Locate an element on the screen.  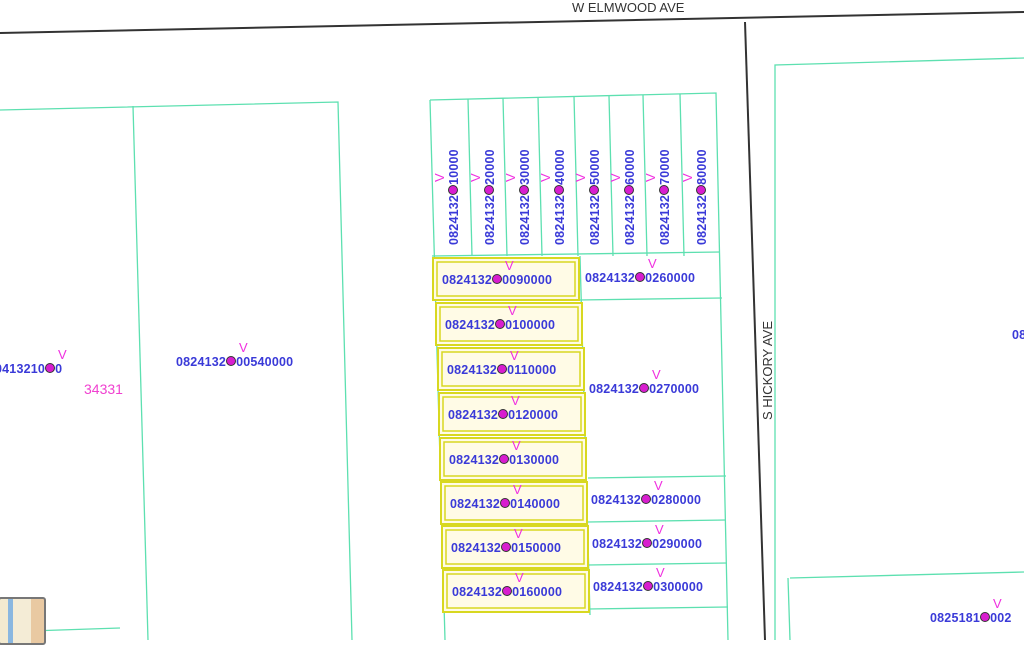
parcel-id-suffix: 0290000 is located at coordinates (677, 544).